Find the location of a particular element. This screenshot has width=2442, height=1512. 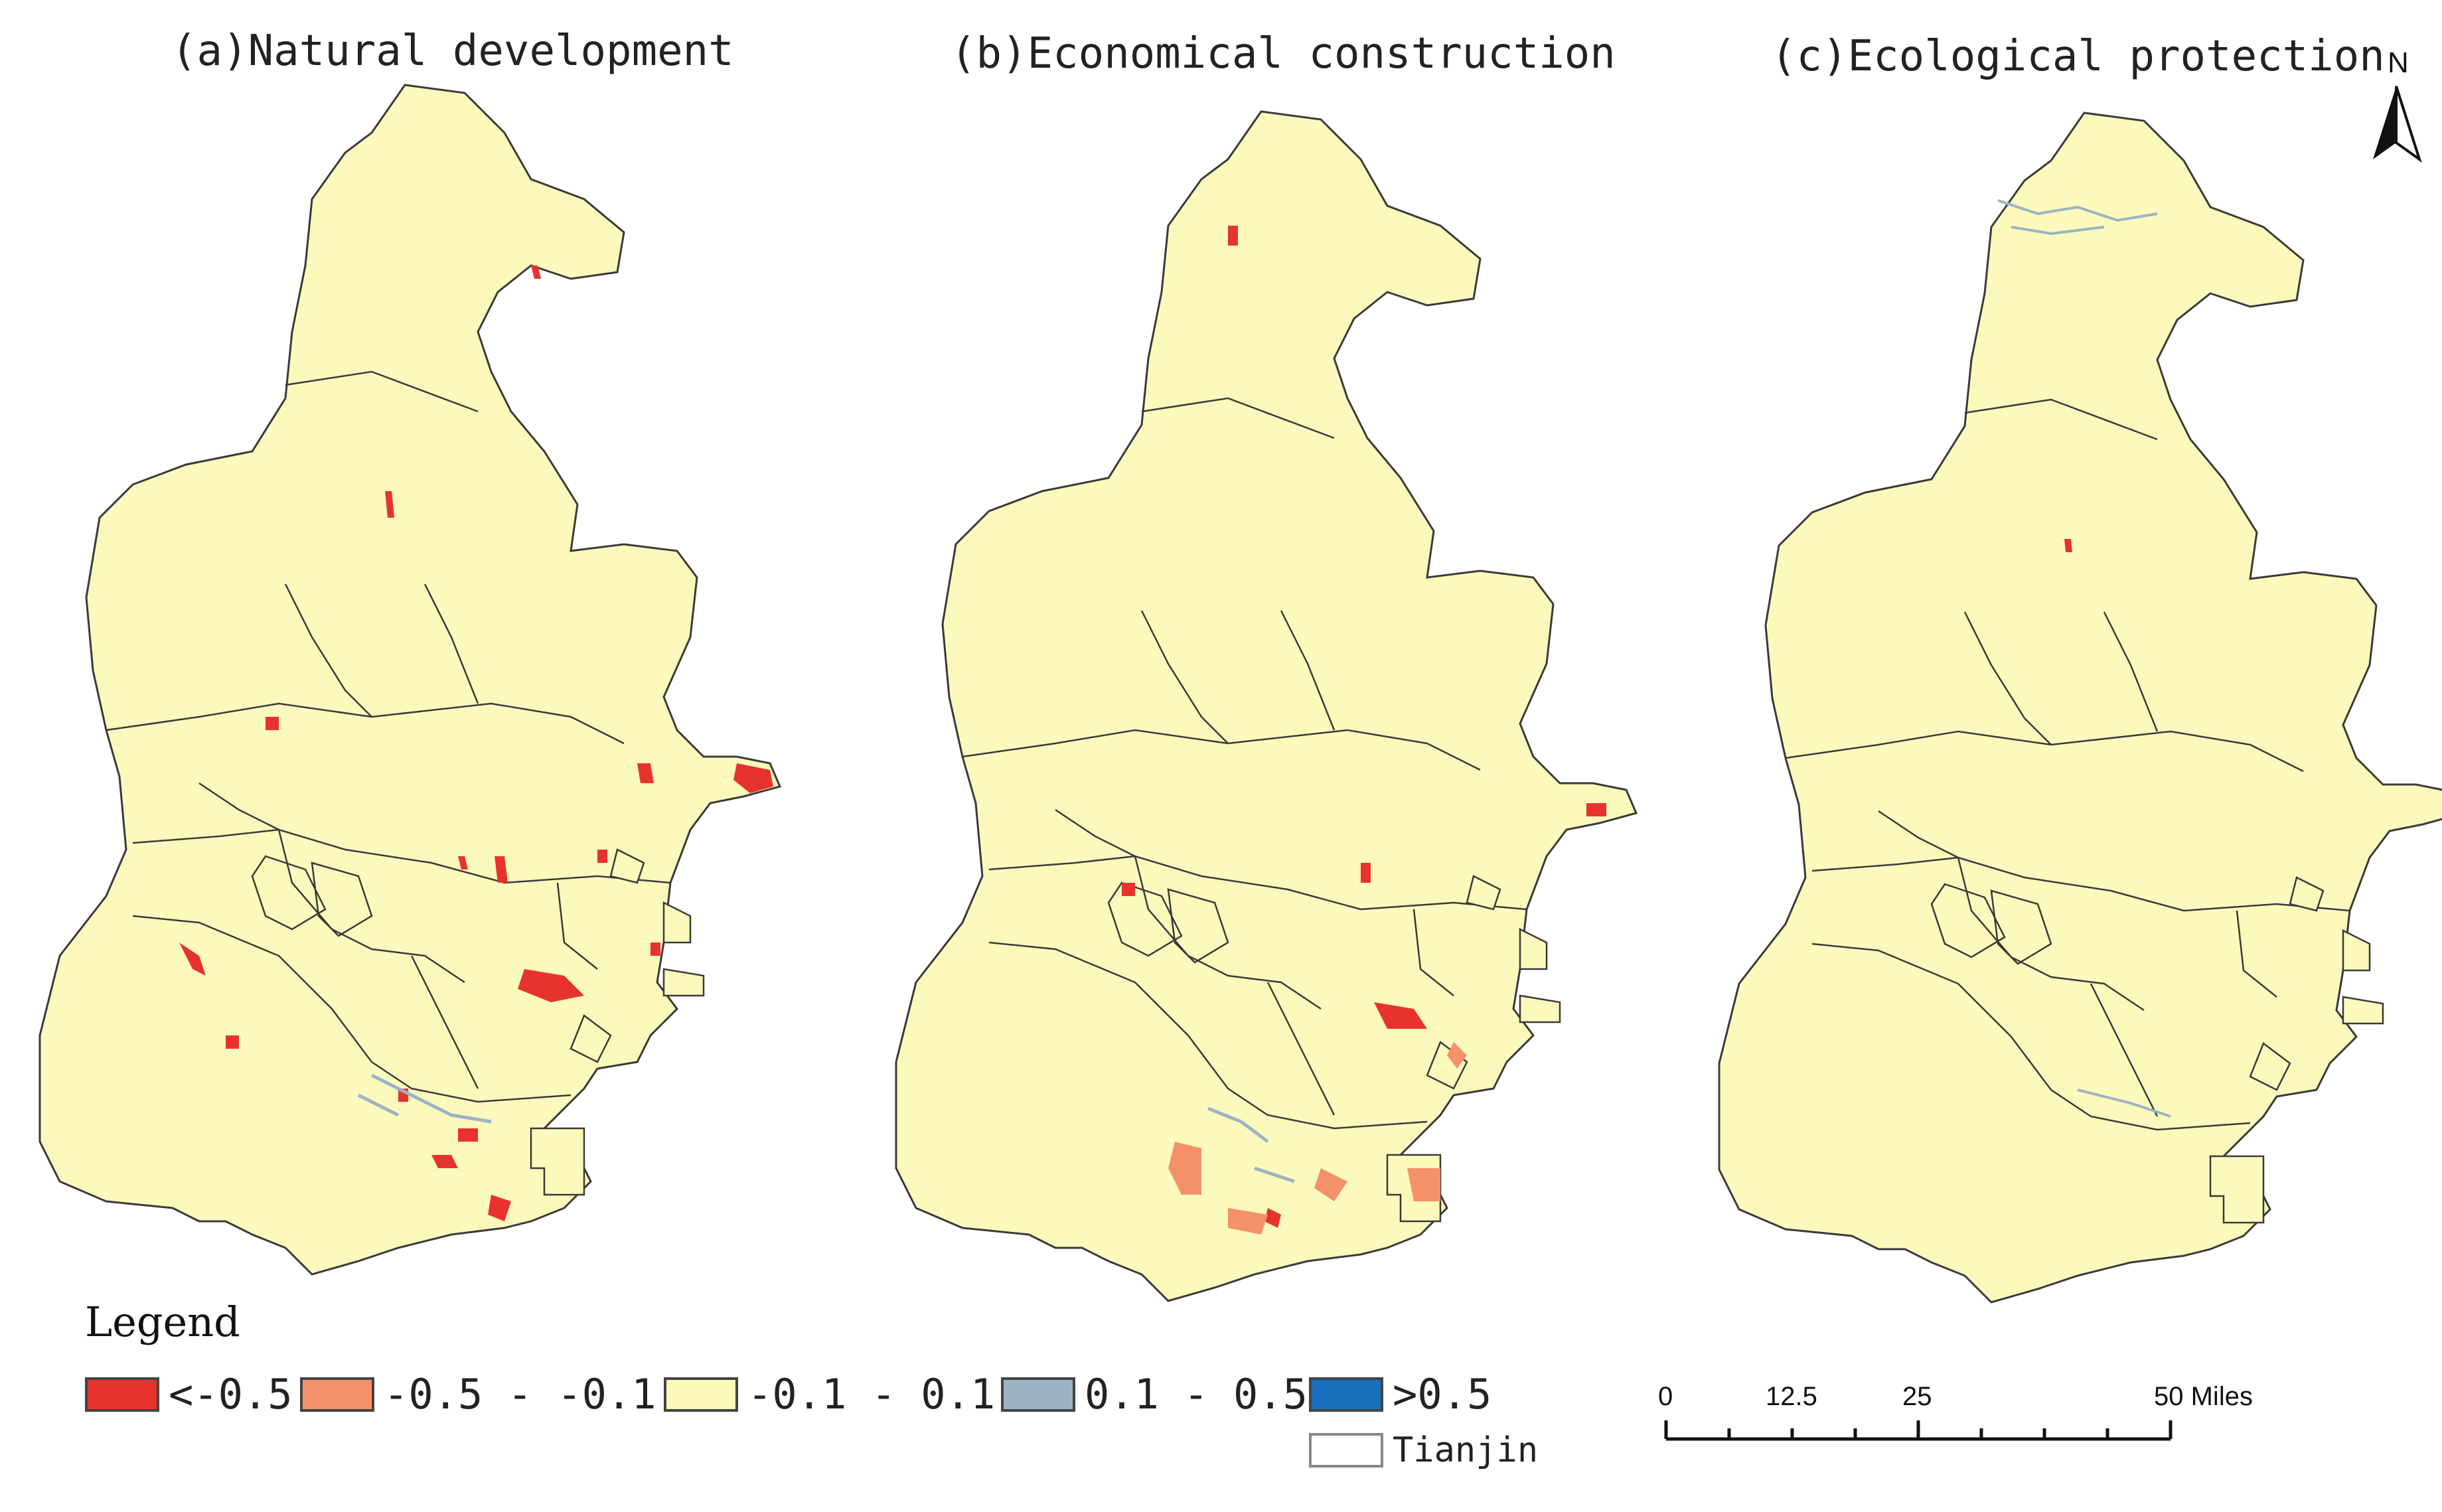

legend-swatch-neg05-neg01 is located at coordinates (337, 1394).